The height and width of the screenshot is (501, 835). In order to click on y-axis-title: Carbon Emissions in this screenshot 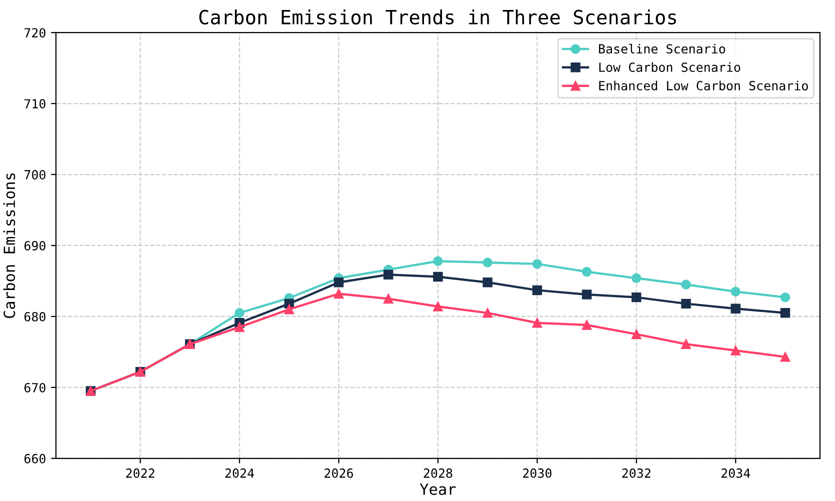, I will do `click(9, 245)`.